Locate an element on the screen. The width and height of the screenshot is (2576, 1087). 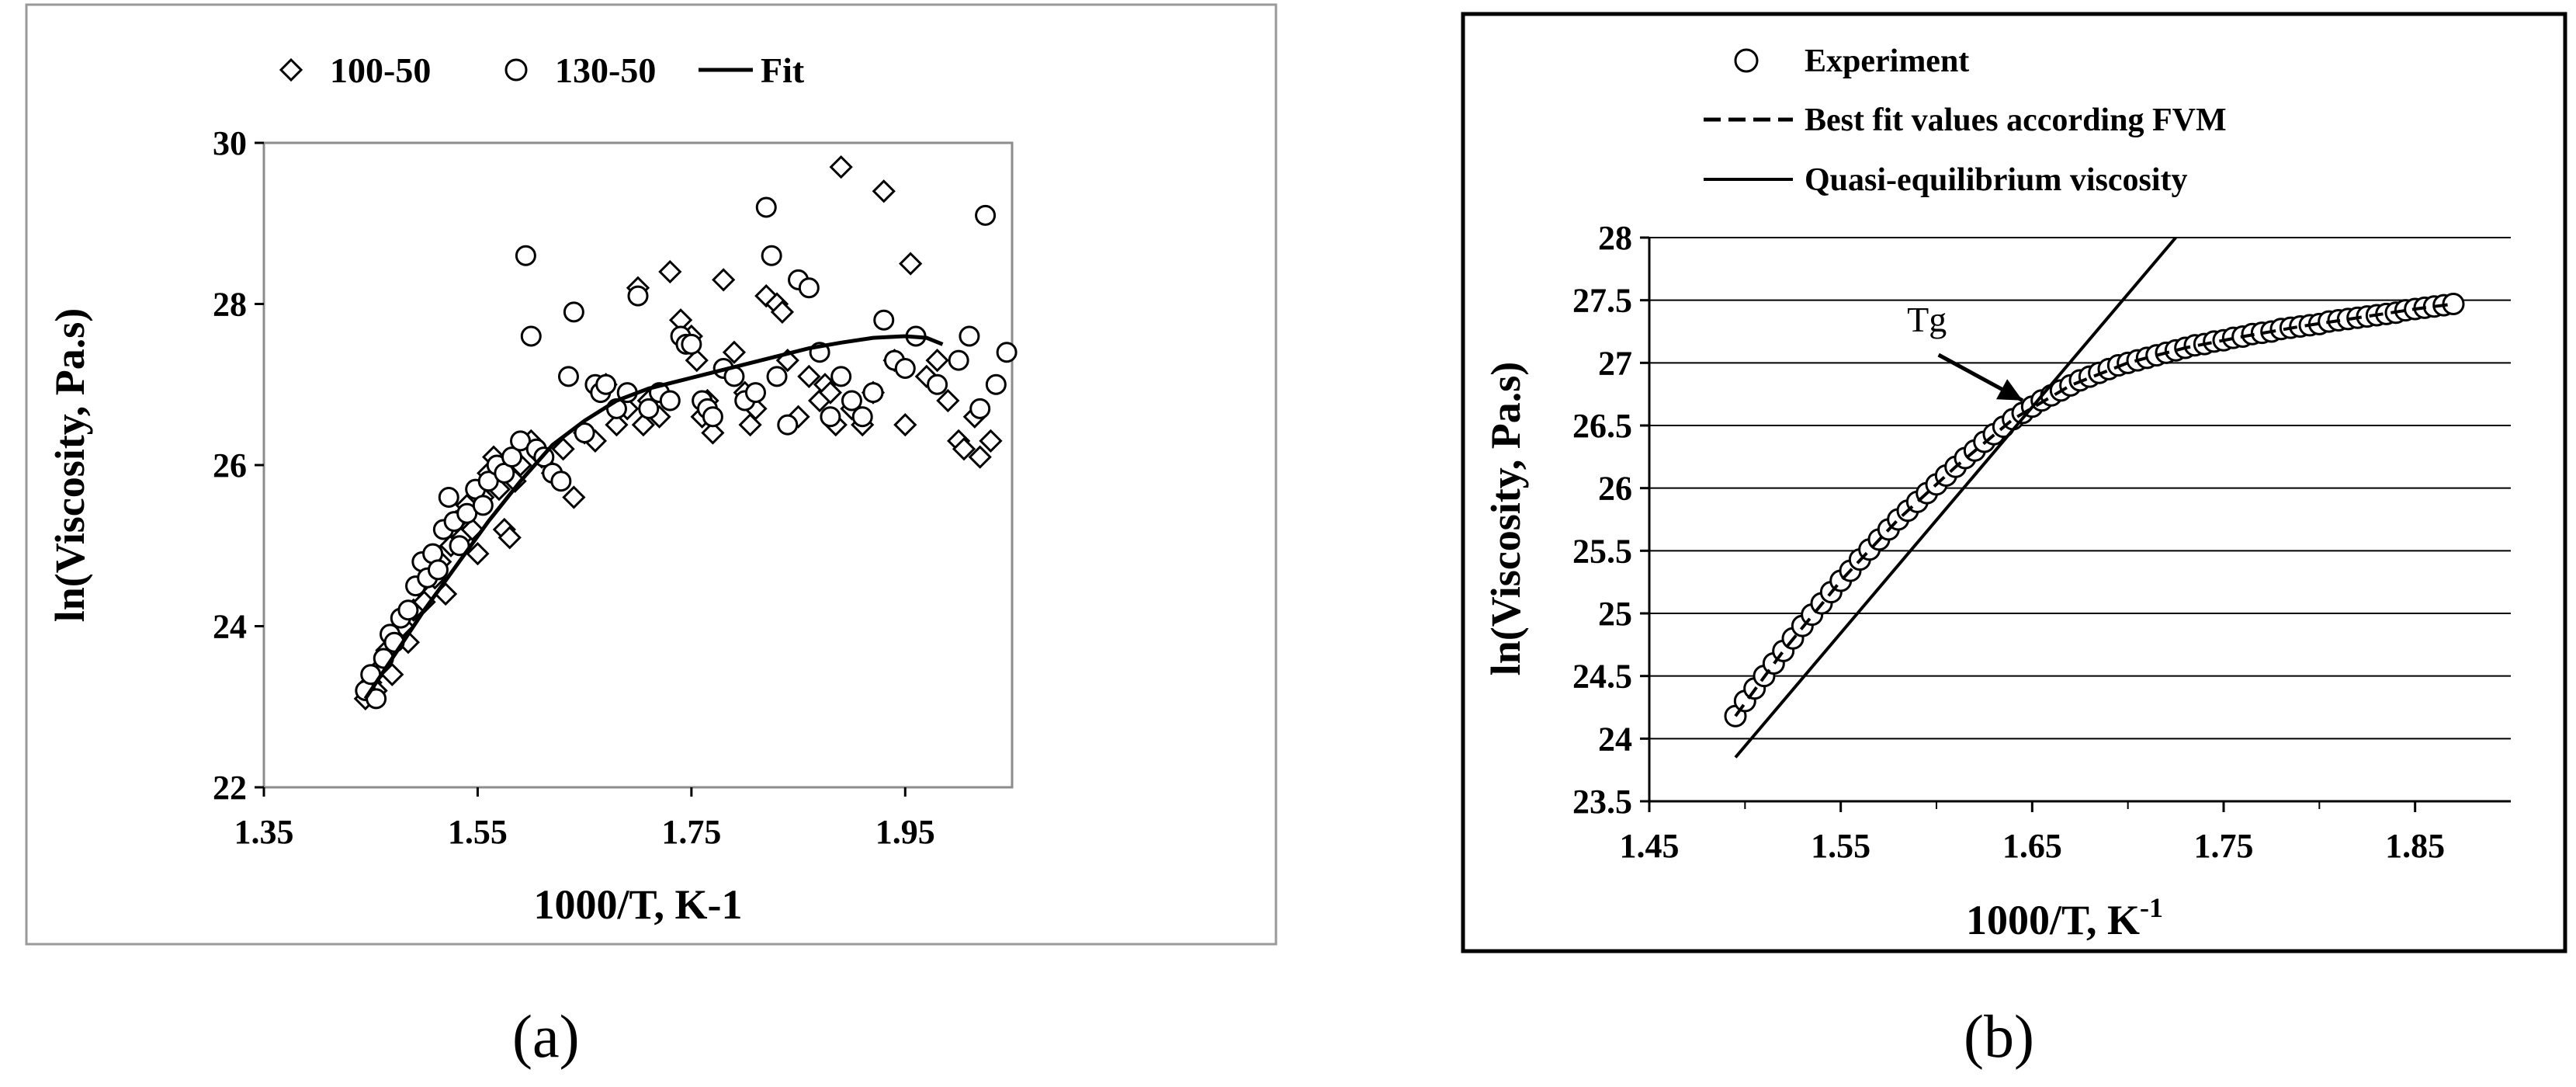
chart-a-y-tick-label: 28 is located at coordinates (230, 305).